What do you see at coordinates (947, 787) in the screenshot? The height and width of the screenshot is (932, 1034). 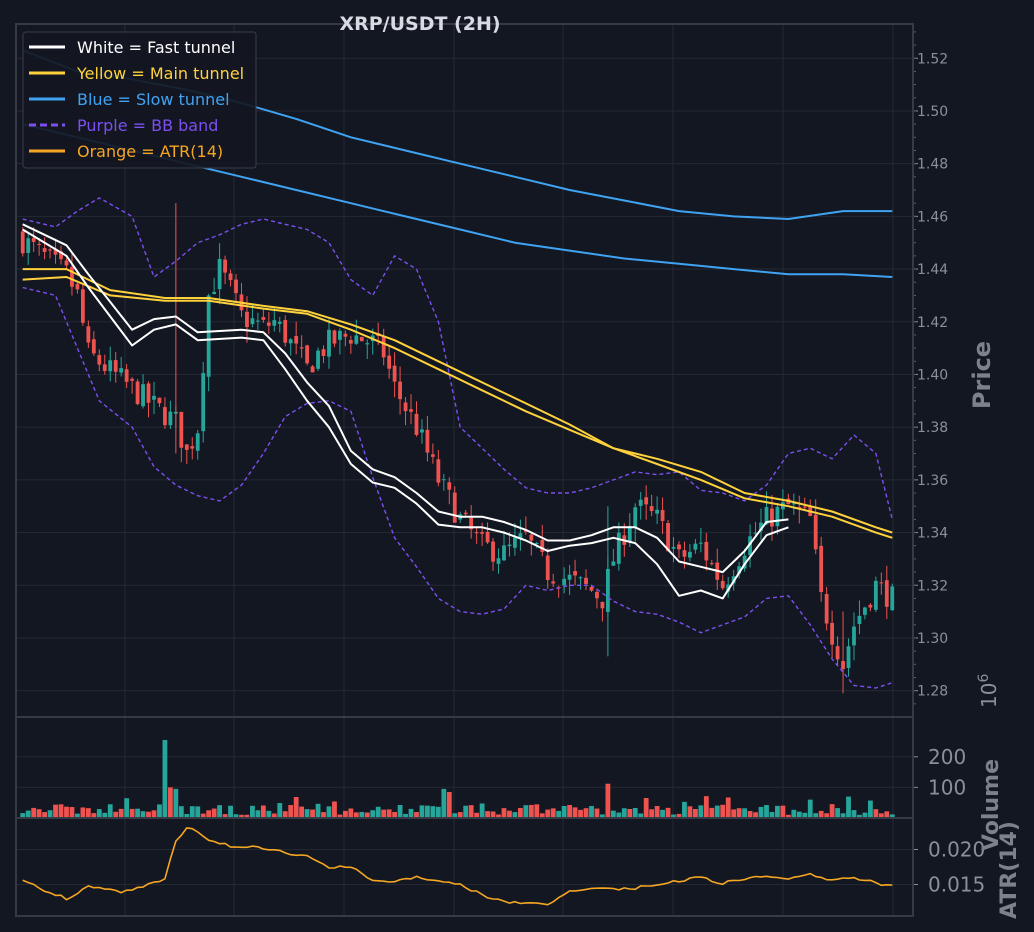 I see `volume-tick-label-0: 100` at bounding box center [947, 787].